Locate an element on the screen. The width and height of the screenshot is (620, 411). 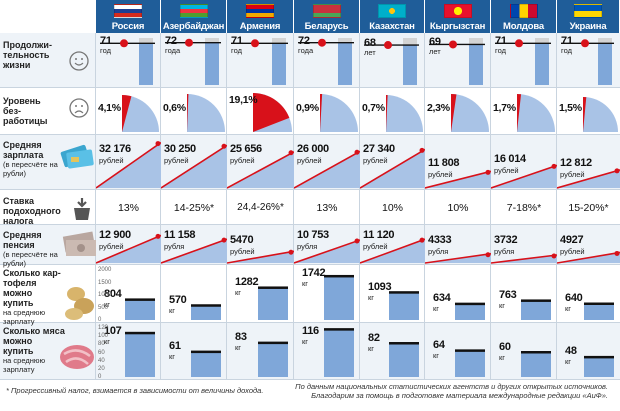
country-header: Россия is located at coordinates (128, 16).